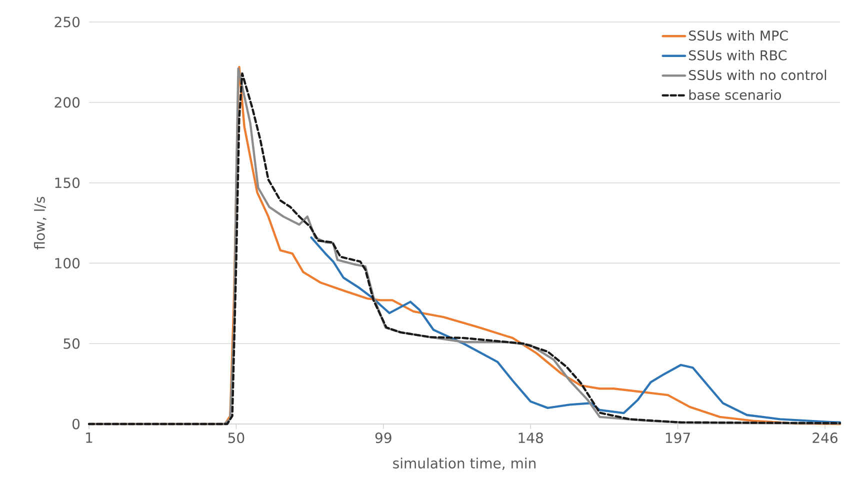 The height and width of the screenshot is (491, 845). What do you see at coordinates (67, 183) in the screenshot?
I see `y-tick-label: 150` at bounding box center [67, 183].